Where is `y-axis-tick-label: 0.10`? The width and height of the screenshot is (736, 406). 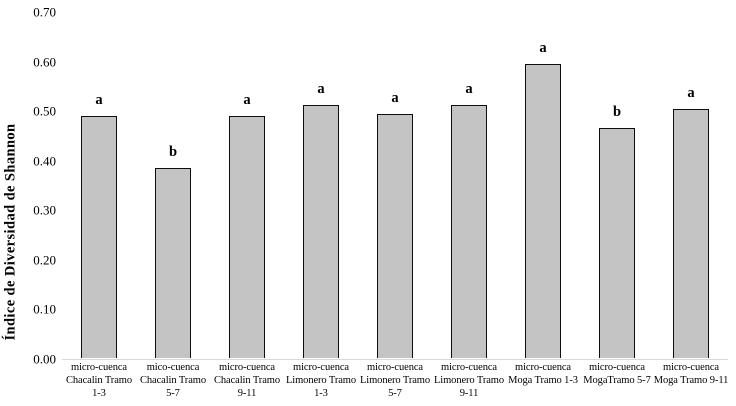 y-axis-tick-label: 0.10 is located at coordinates (44, 309).